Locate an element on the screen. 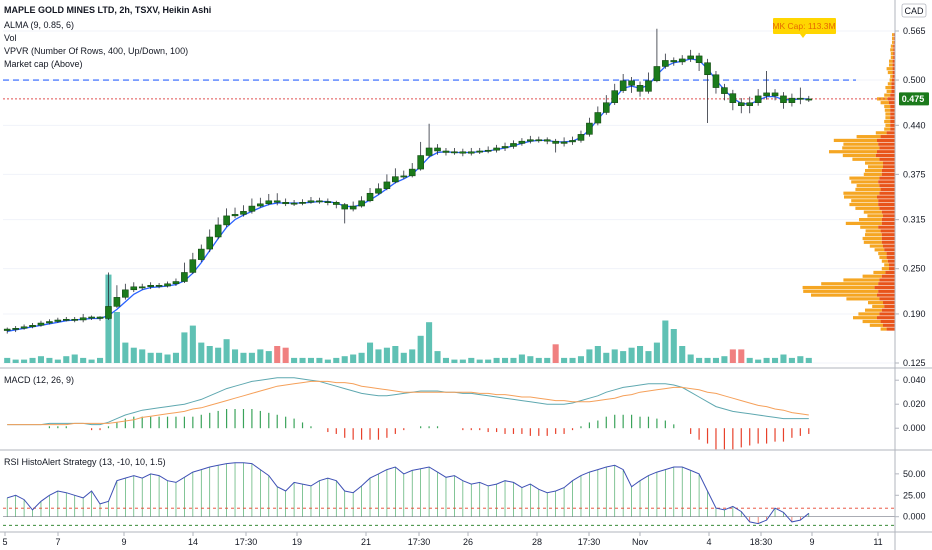 This screenshot has height=550, width=932. x-tick-label: 18:30 is located at coordinates (761, 542).